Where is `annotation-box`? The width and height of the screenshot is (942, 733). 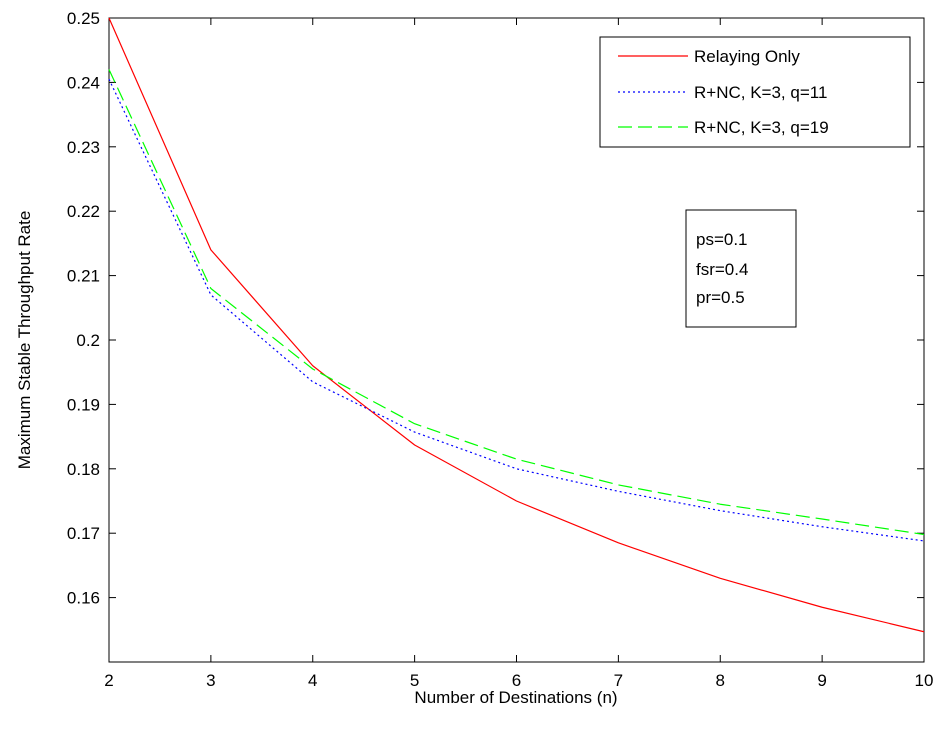 annotation-box is located at coordinates (741, 268).